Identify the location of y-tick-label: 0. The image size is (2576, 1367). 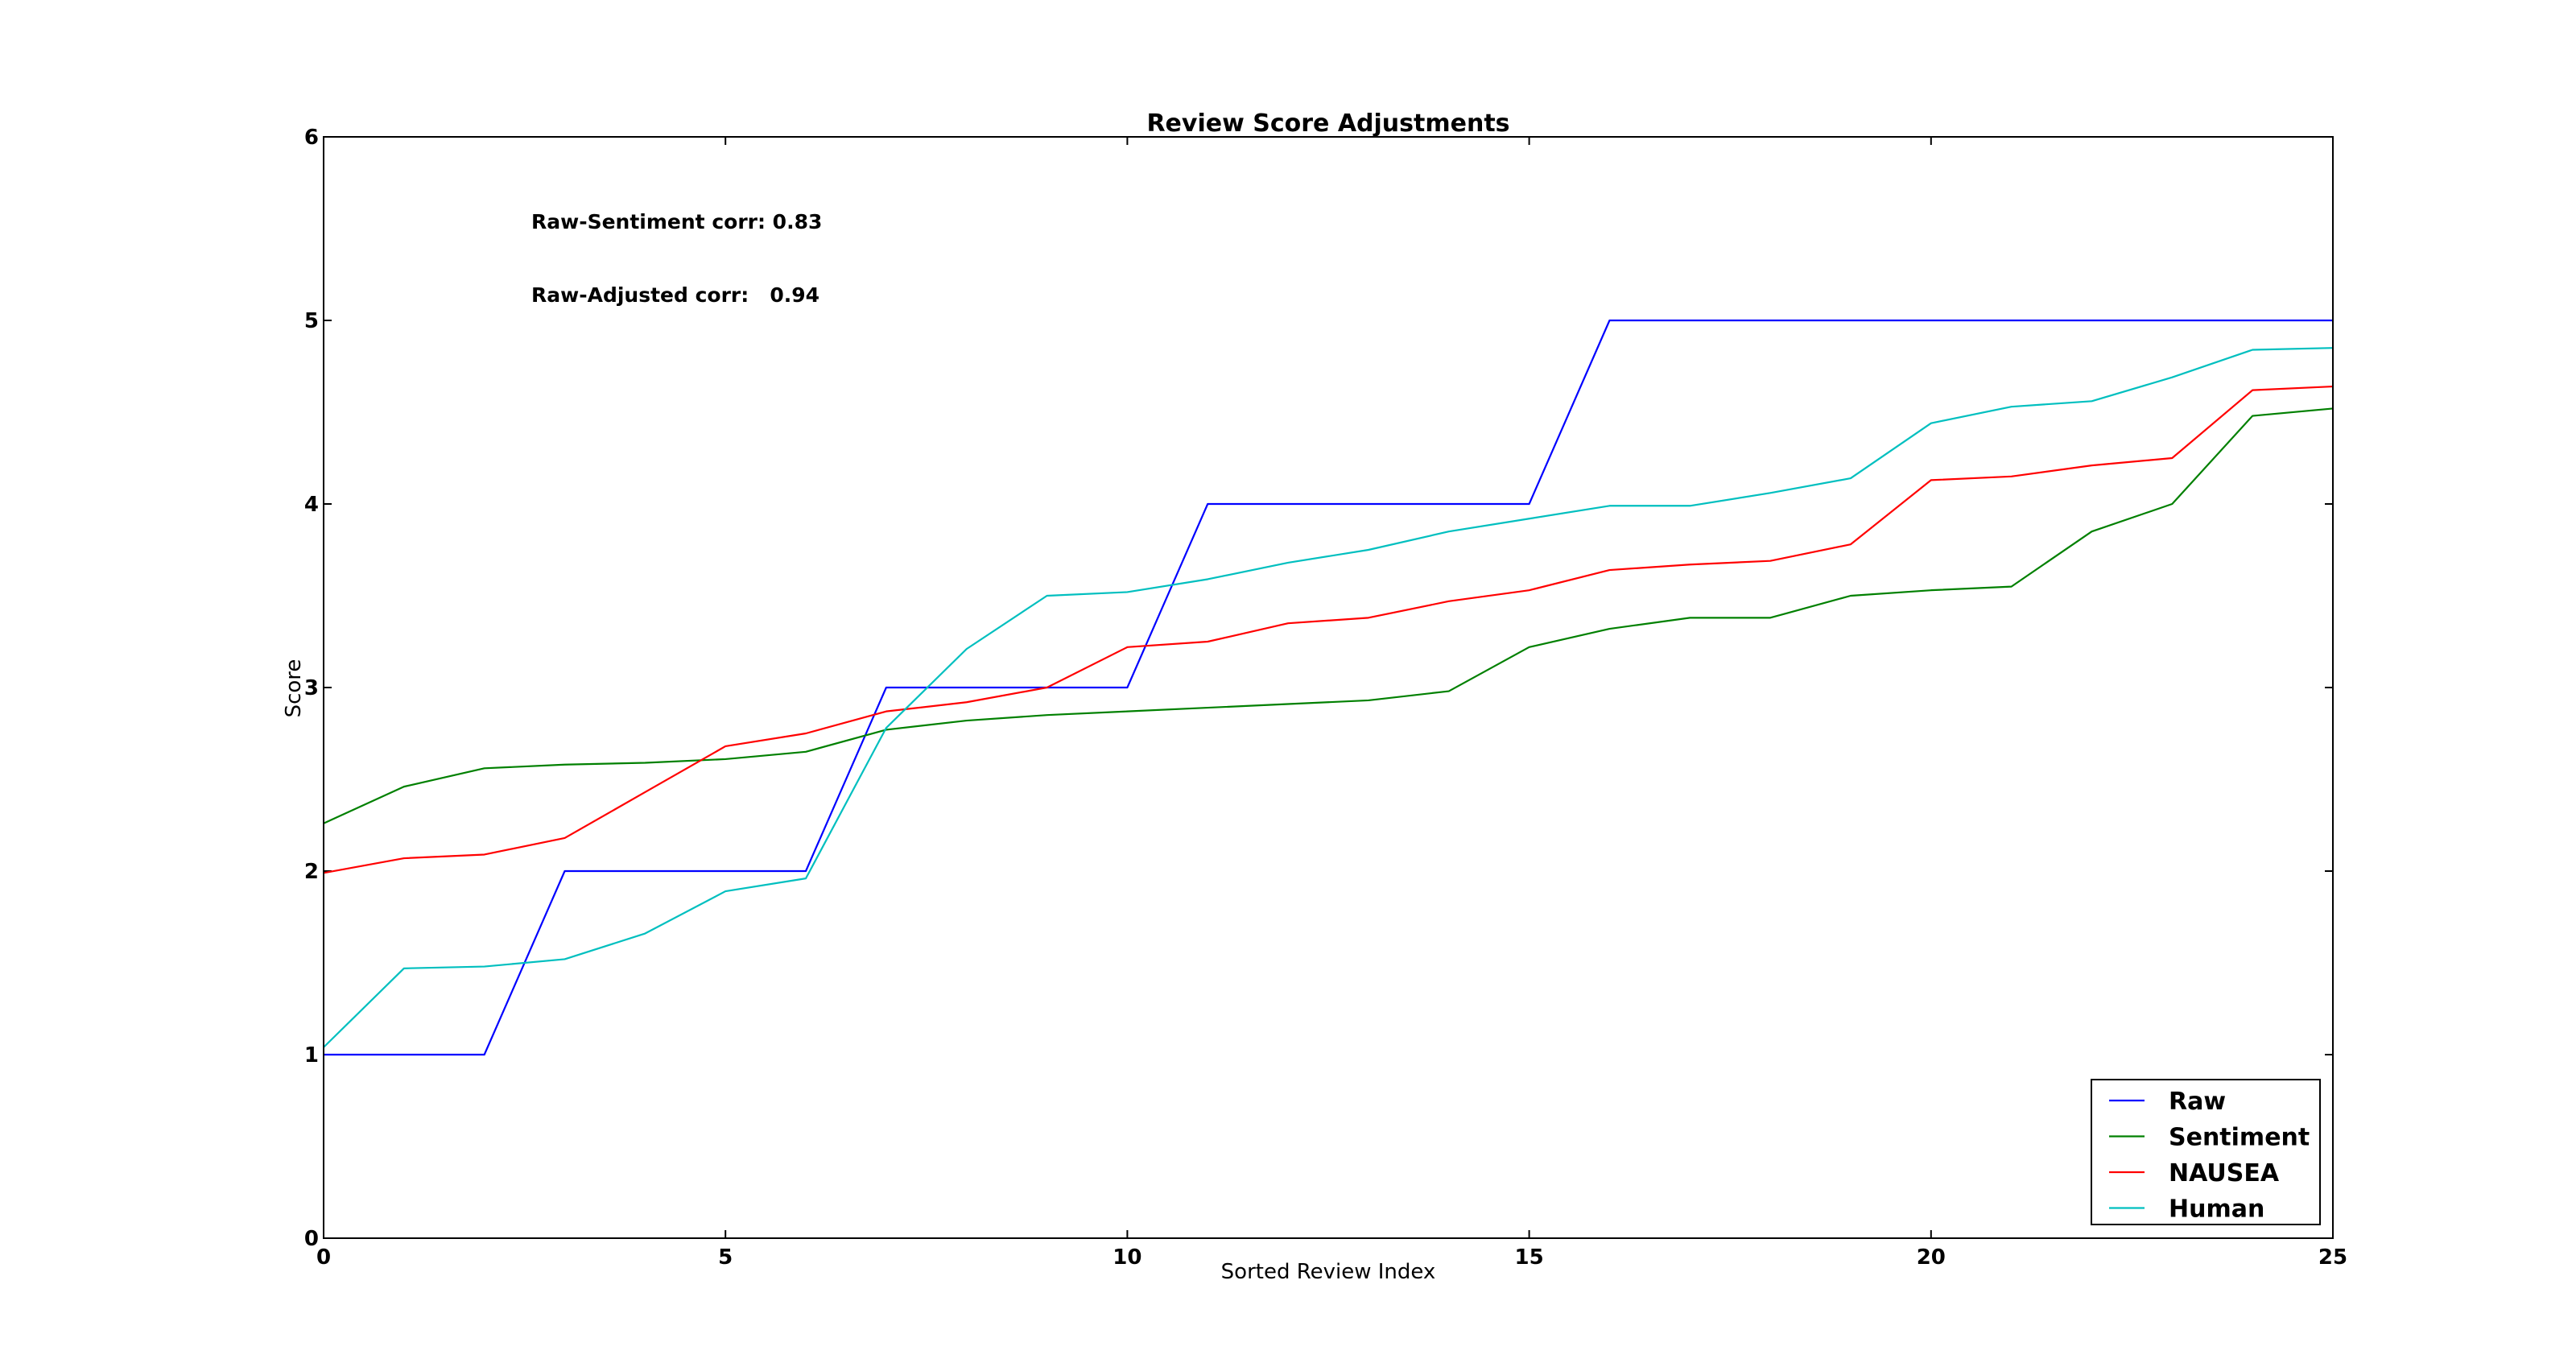
(311, 1239).